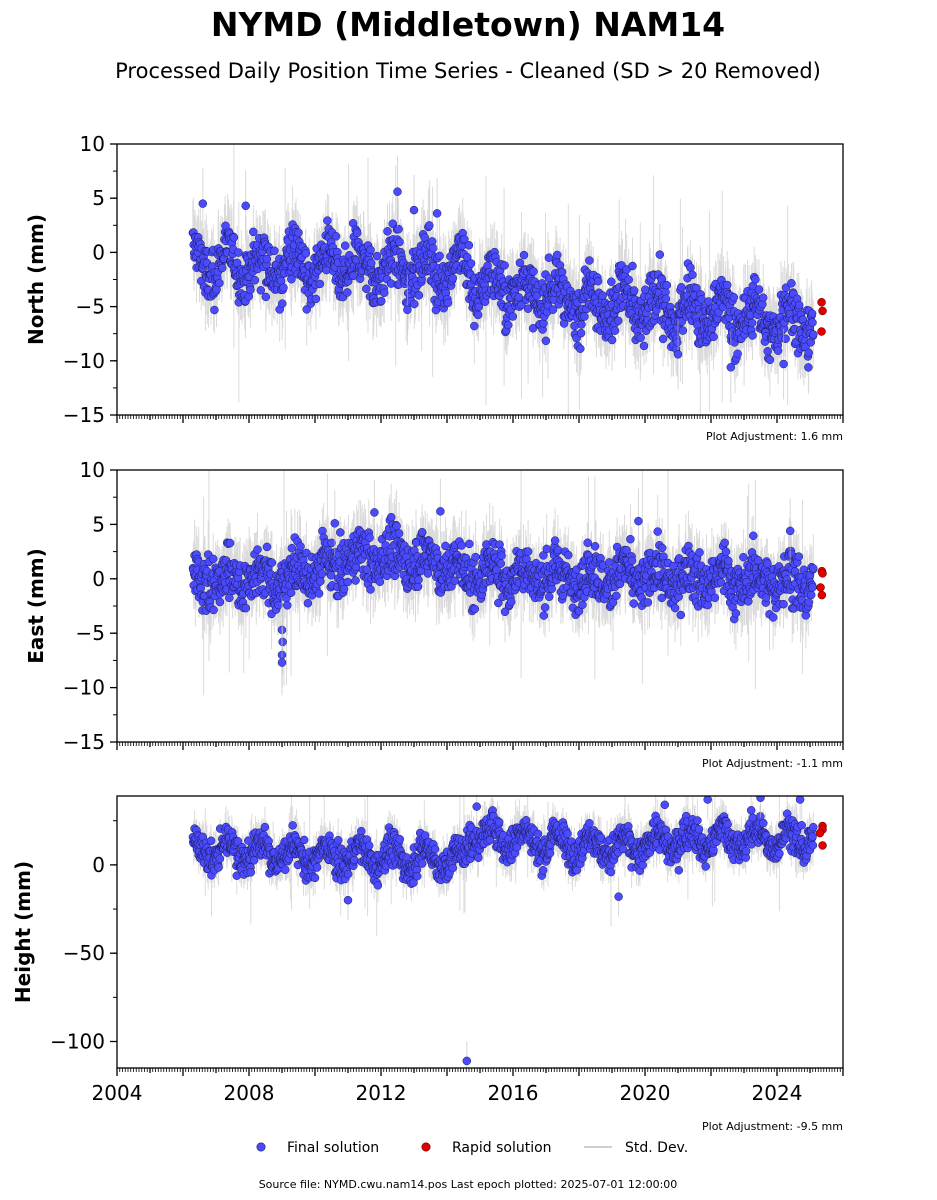  Describe the element at coordinates (92, 144) in the screenshot. I see `north-ytick-label: 10` at that location.